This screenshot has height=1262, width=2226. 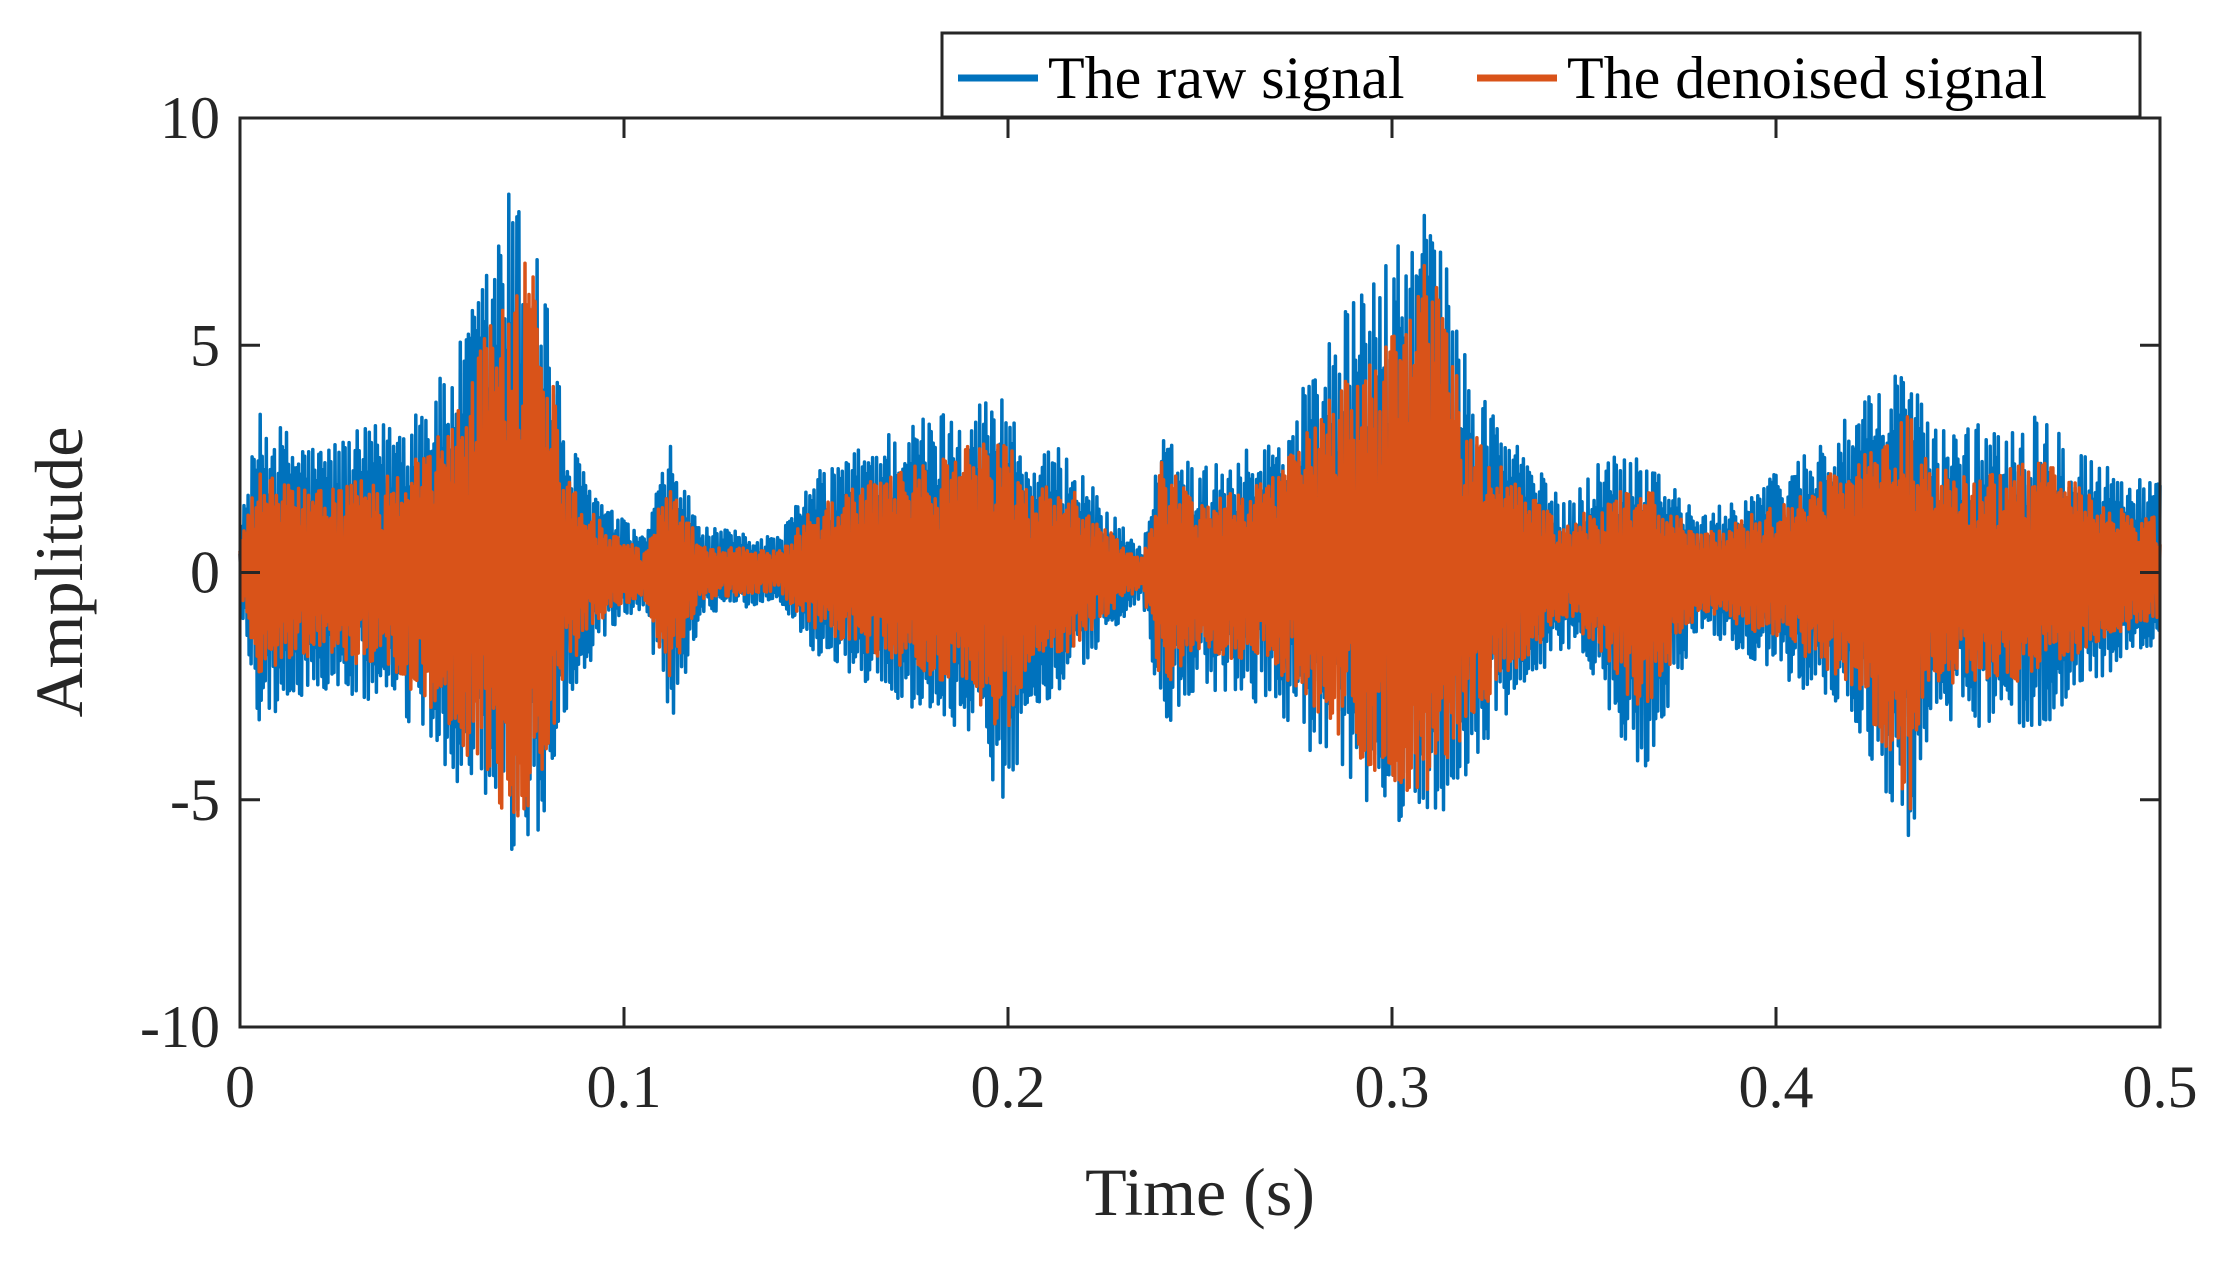 I want to click on y-tick-label: 5, so click(x=205, y=345).